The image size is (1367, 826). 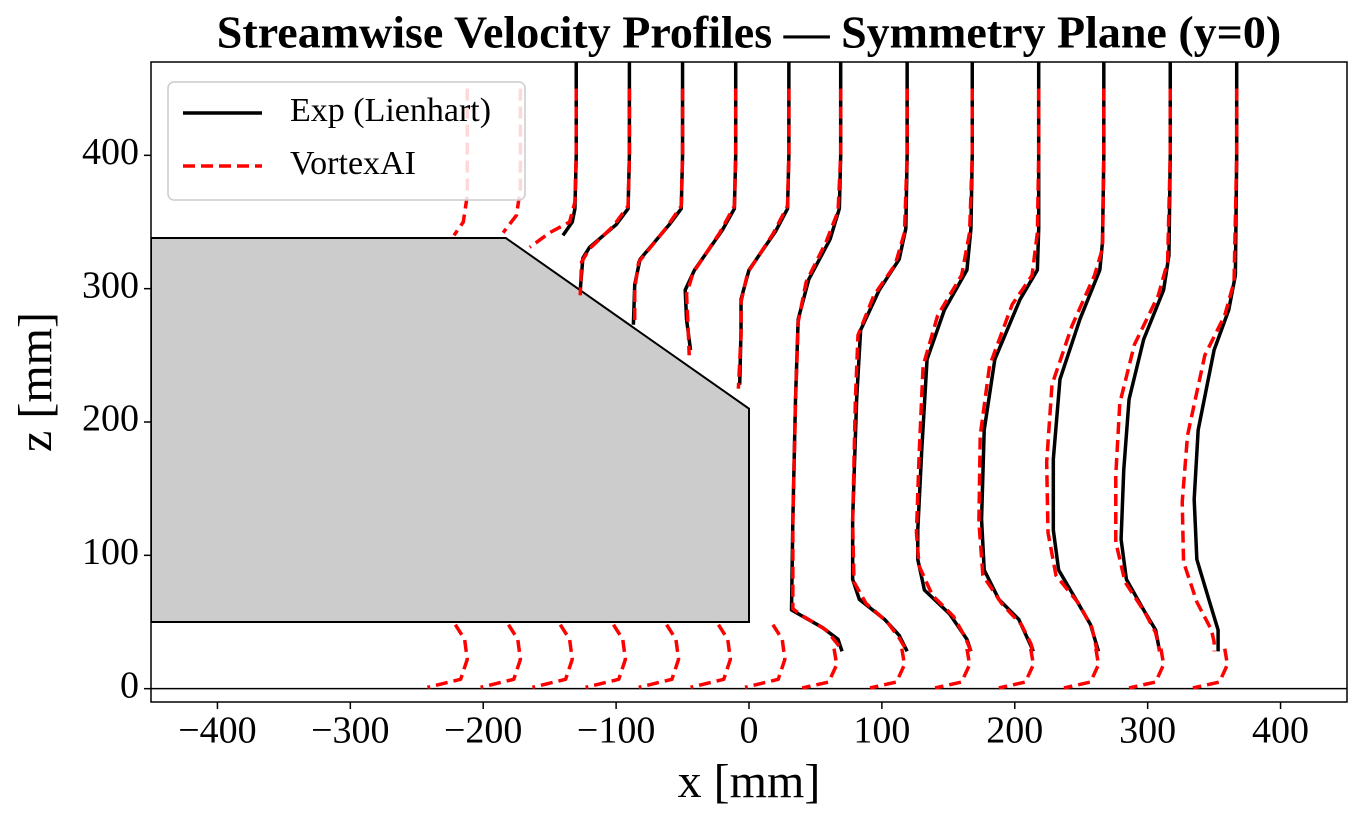 What do you see at coordinates (346, 141) in the screenshot?
I see `legend: Exp (Lienhart) VortexAI` at bounding box center [346, 141].